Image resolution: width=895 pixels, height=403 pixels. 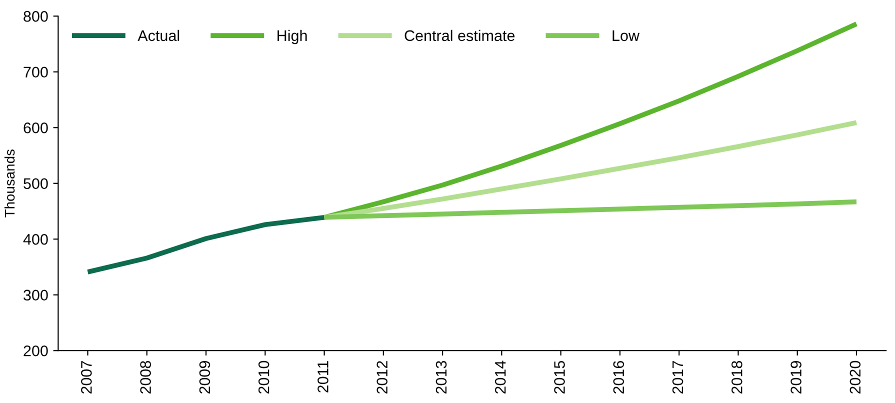 What do you see at coordinates (36, 295) in the screenshot?
I see `y-tick-label: 300` at bounding box center [36, 295].